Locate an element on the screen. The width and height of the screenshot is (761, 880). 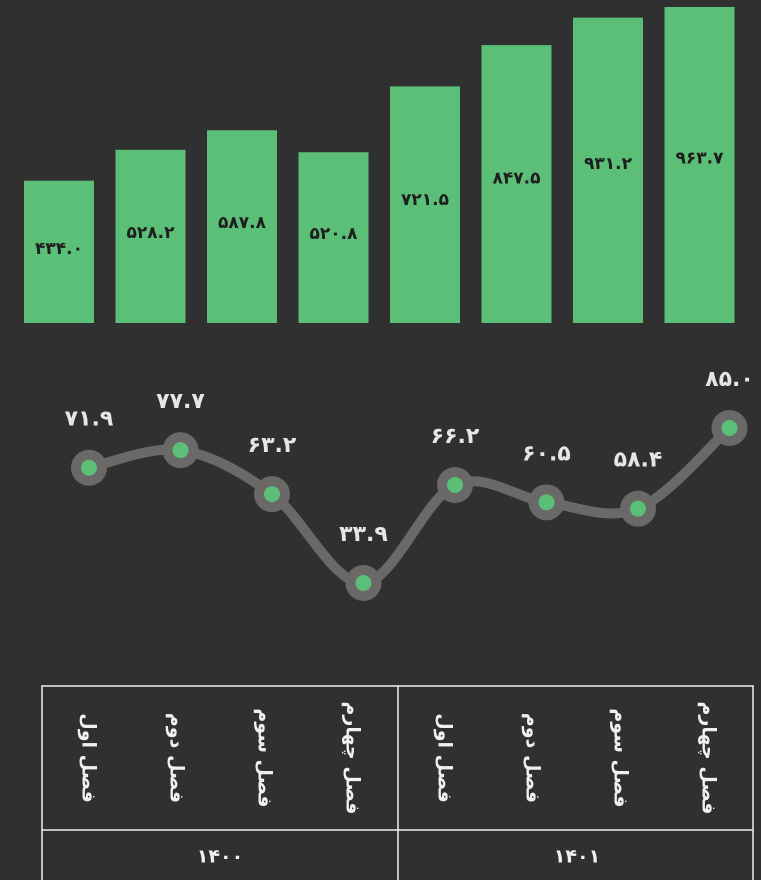
point-label: ۸۵.۰ is located at coordinates (729, 379).